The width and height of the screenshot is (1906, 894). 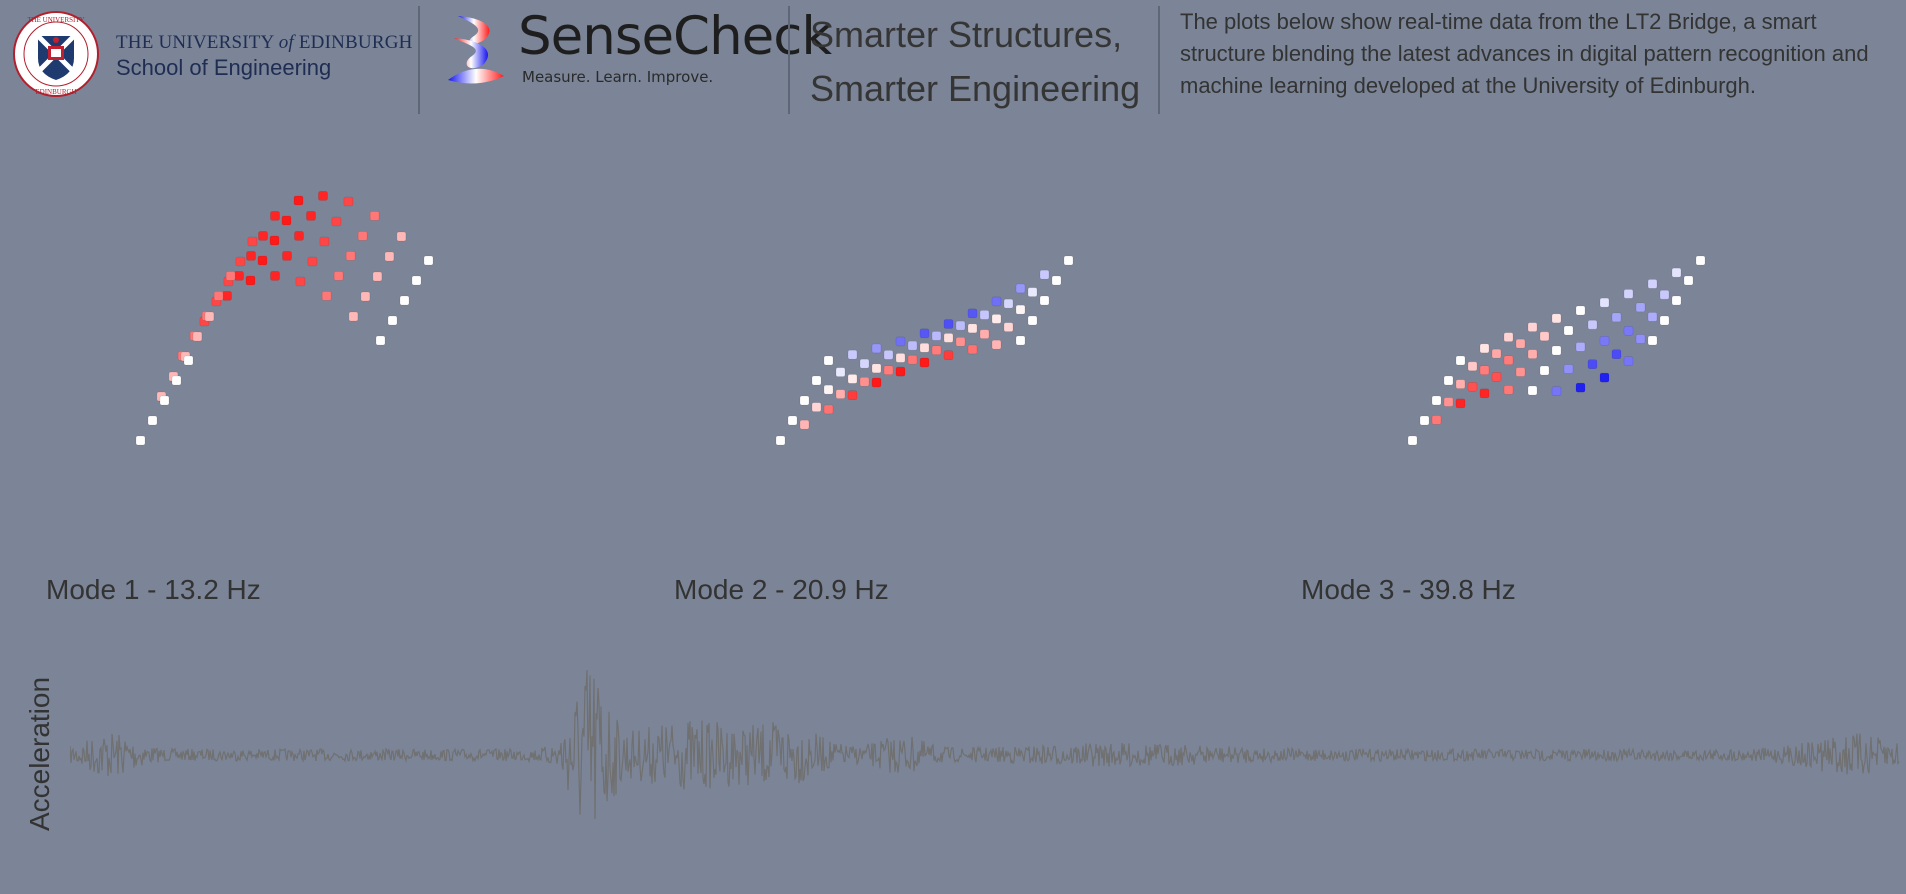 I want to click on mode-3-shape-plot, so click(x=1649, y=340).